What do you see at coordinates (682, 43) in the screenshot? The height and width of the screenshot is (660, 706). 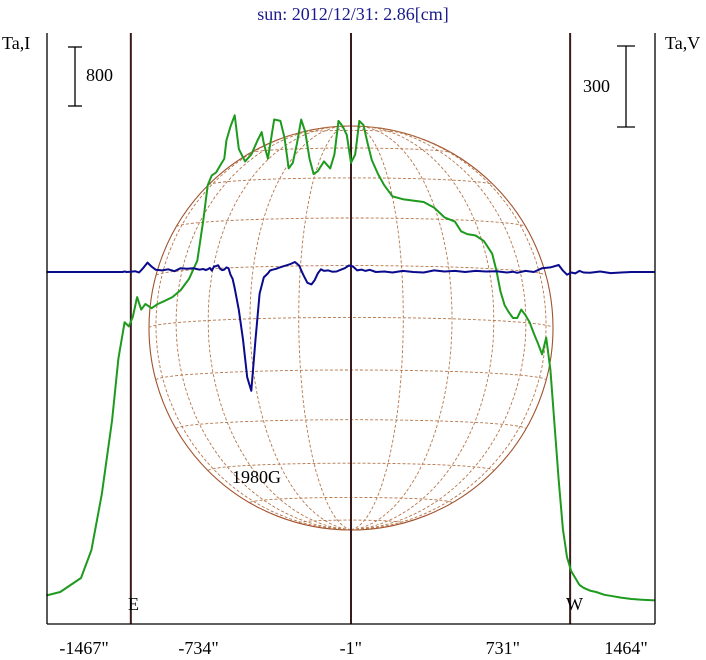 I see `right-axis-label: Ta,V` at bounding box center [682, 43].